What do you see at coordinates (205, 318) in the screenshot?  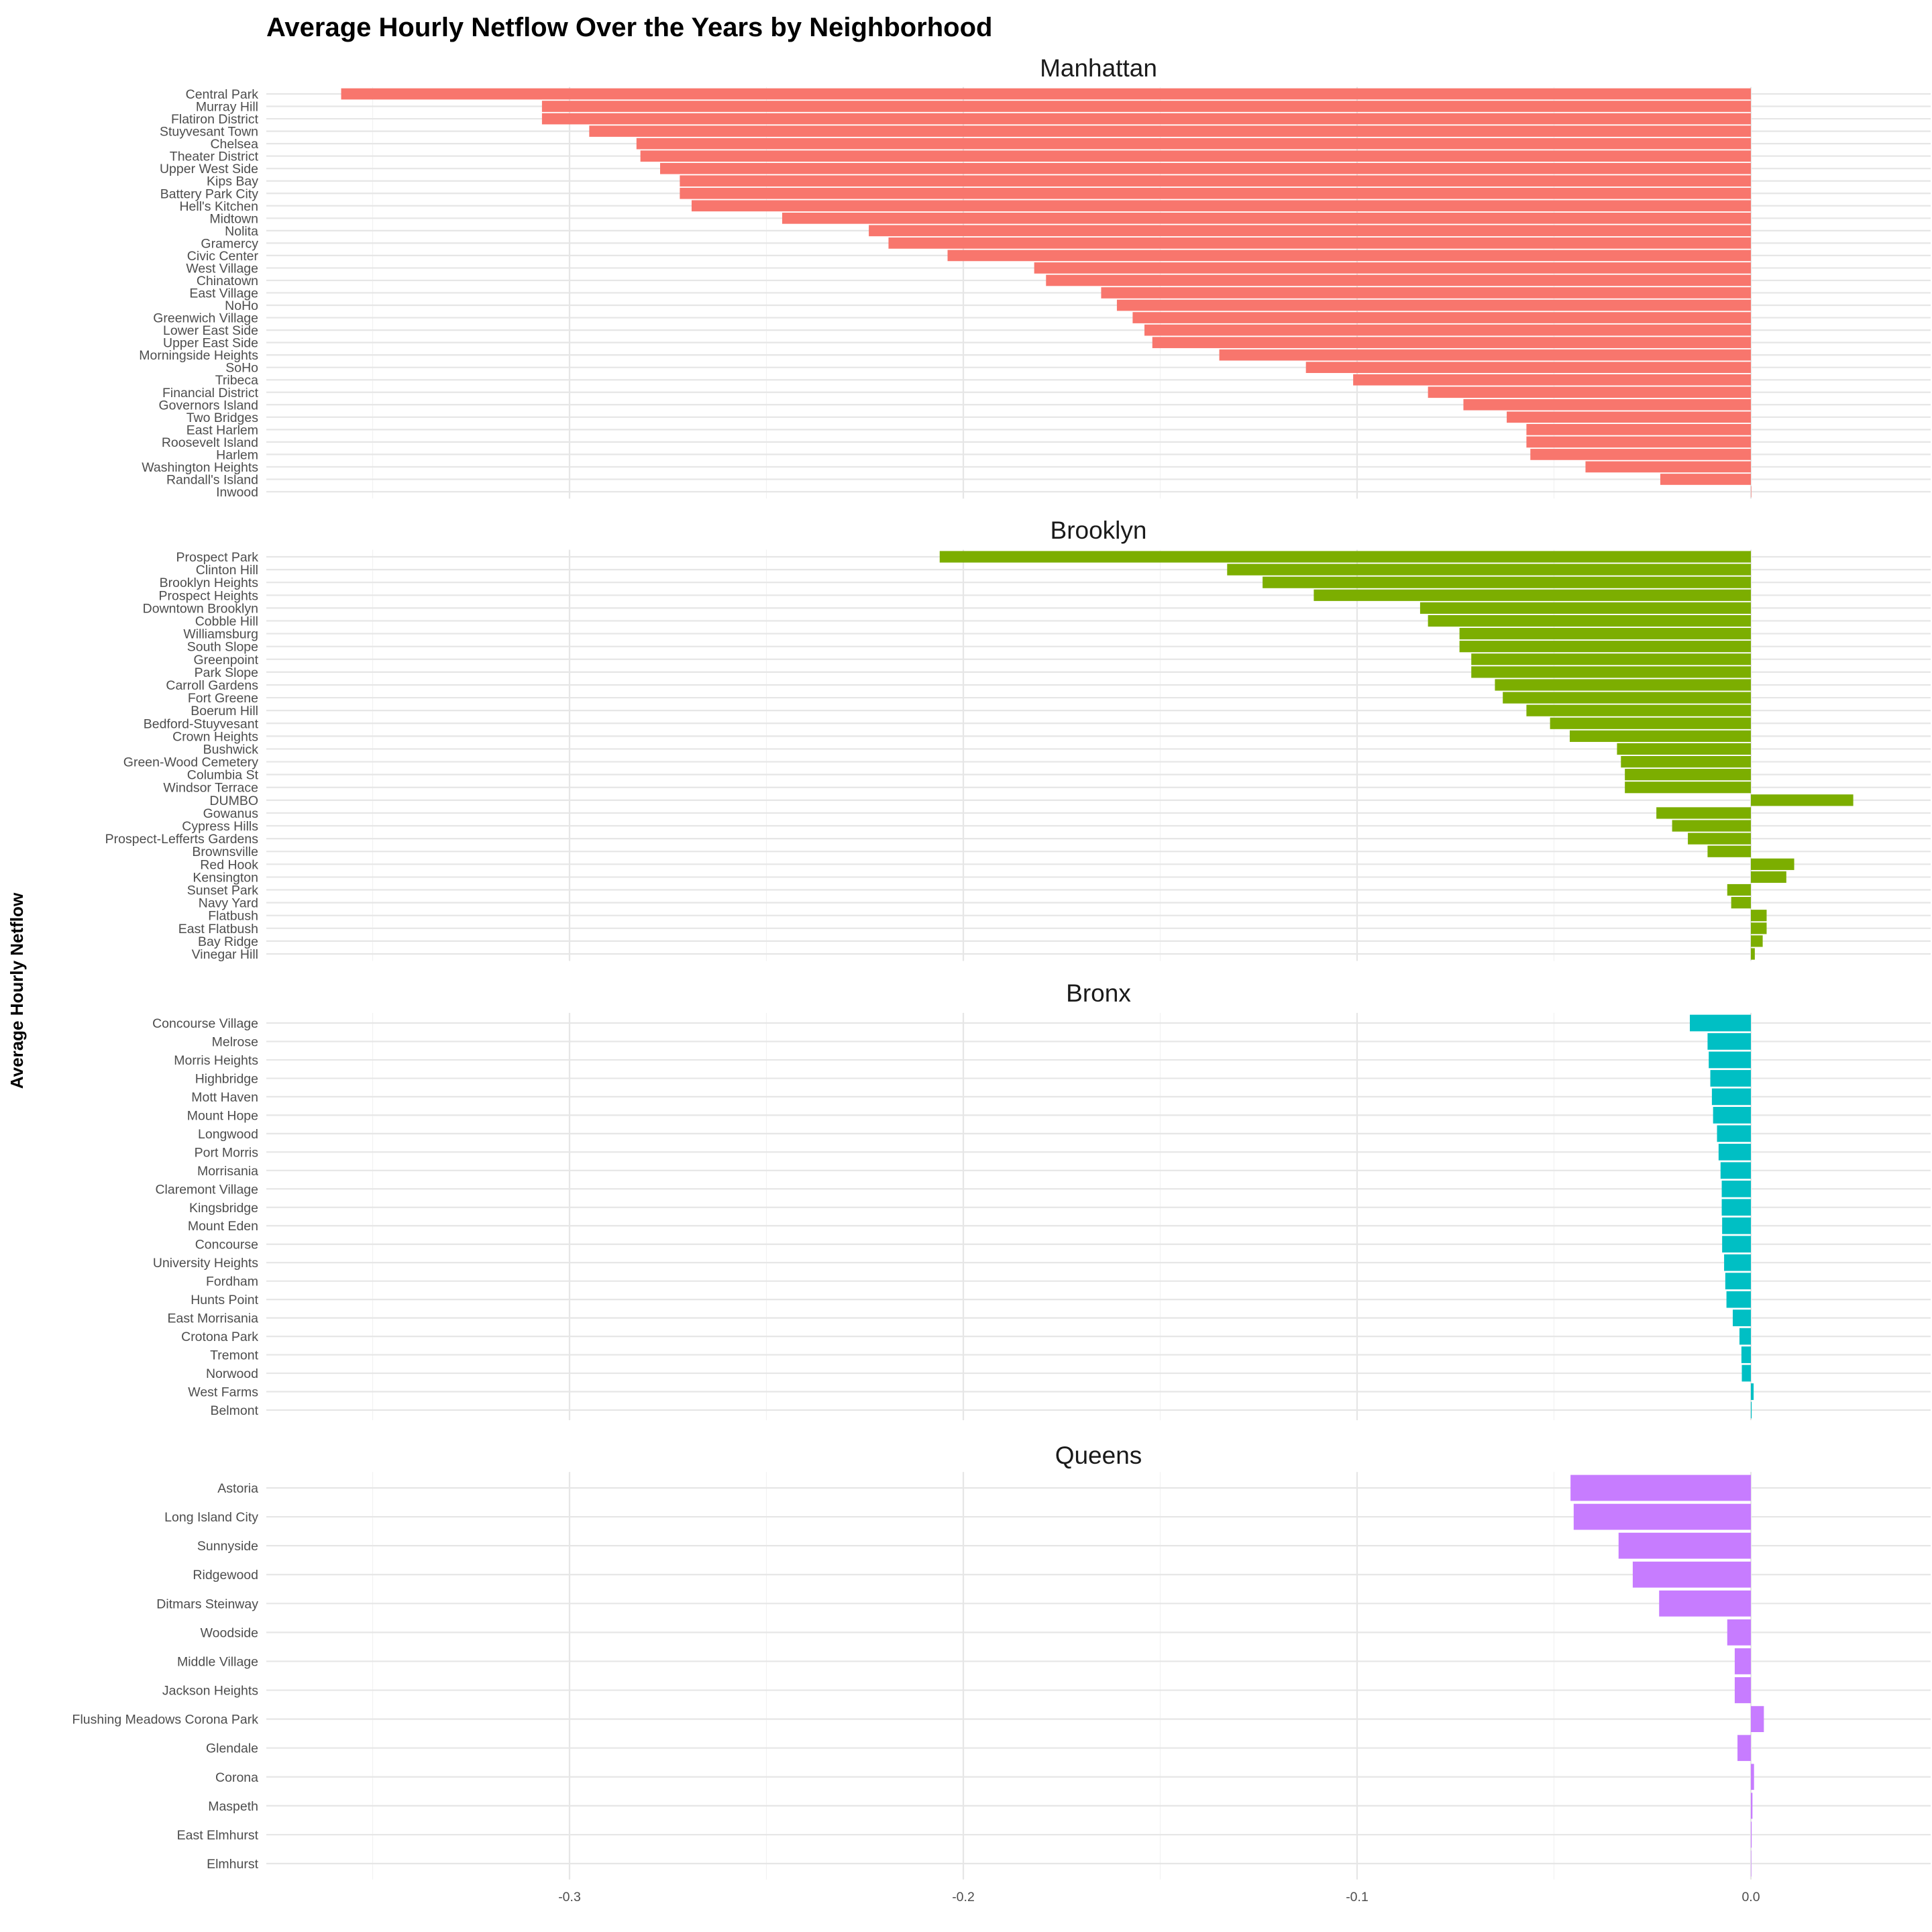 I see `y-tick-label: Greenwich Village` at bounding box center [205, 318].